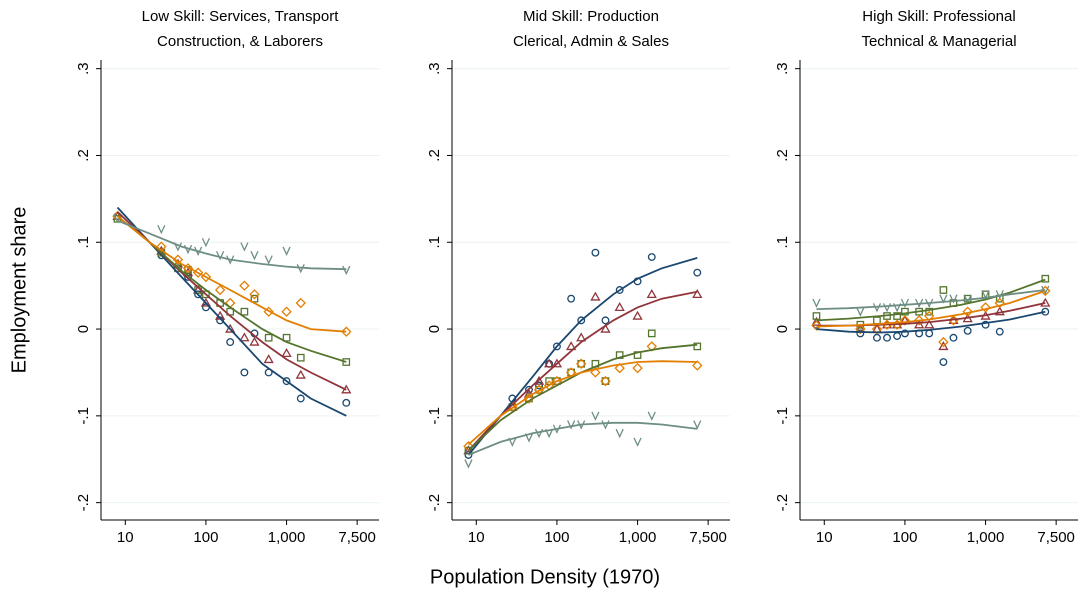  Describe the element at coordinates (938, 41) in the screenshot. I see `chart-title: Technical & Managerial` at that location.